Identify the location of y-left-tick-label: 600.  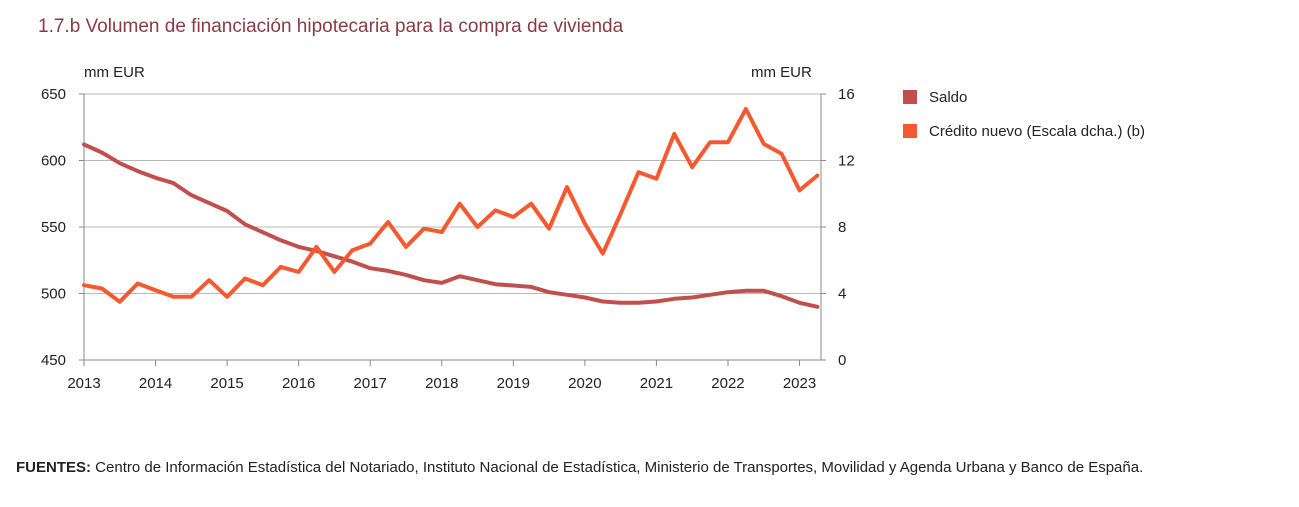
(53, 161).